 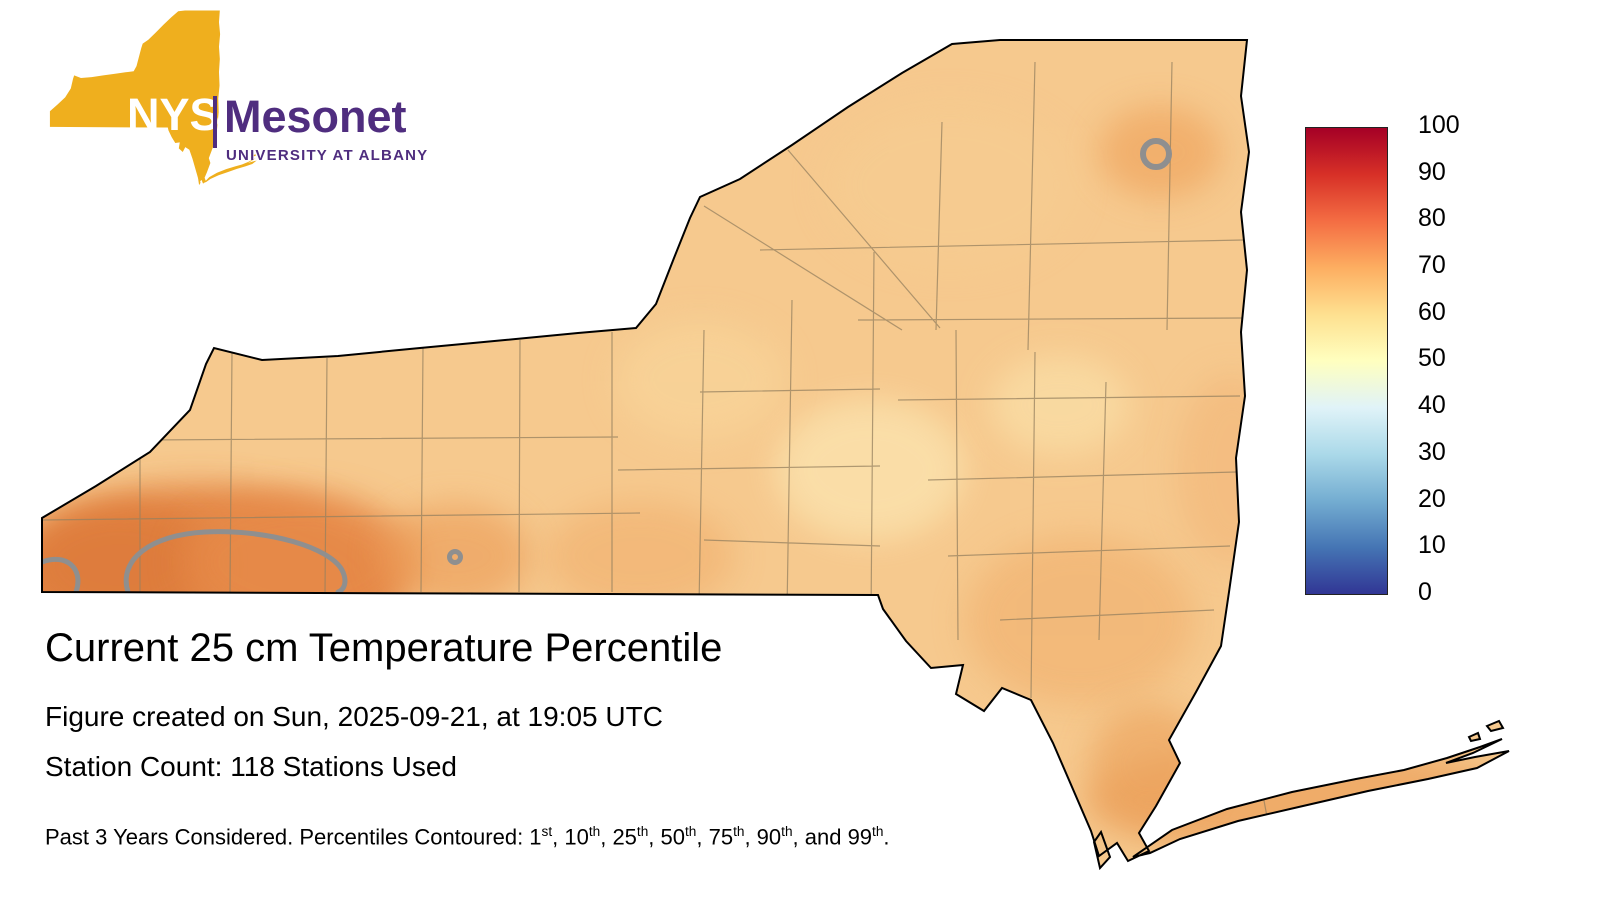 What do you see at coordinates (1346, 361) in the screenshot?
I see `colorbar-gradient` at bounding box center [1346, 361].